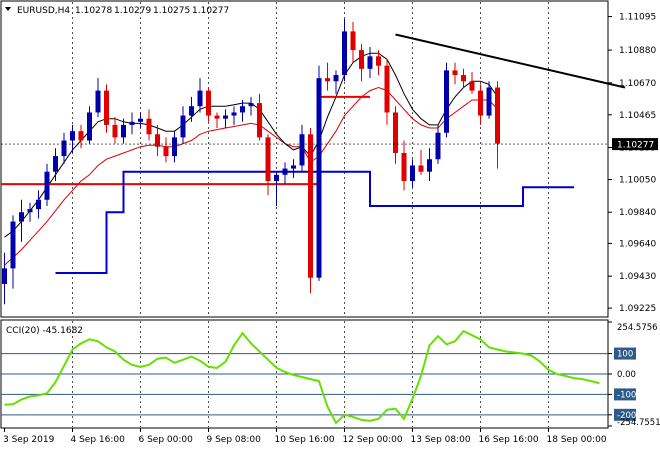 Image resolution: width=660 pixels, height=450 pixels. Describe the element at coordinates (510, 61) in the screenshot. I see `resistance-trendline` at that location.